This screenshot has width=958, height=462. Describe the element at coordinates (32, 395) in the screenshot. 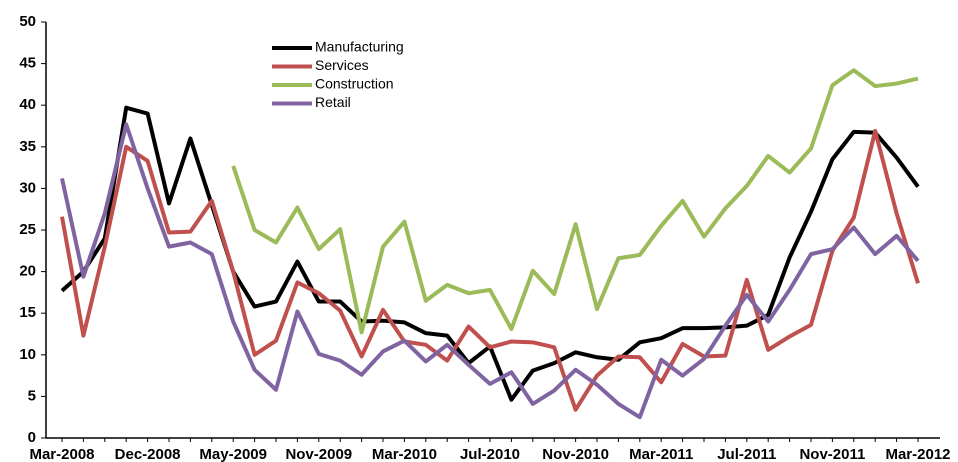

I see `y-tick-label: 5` at that location.